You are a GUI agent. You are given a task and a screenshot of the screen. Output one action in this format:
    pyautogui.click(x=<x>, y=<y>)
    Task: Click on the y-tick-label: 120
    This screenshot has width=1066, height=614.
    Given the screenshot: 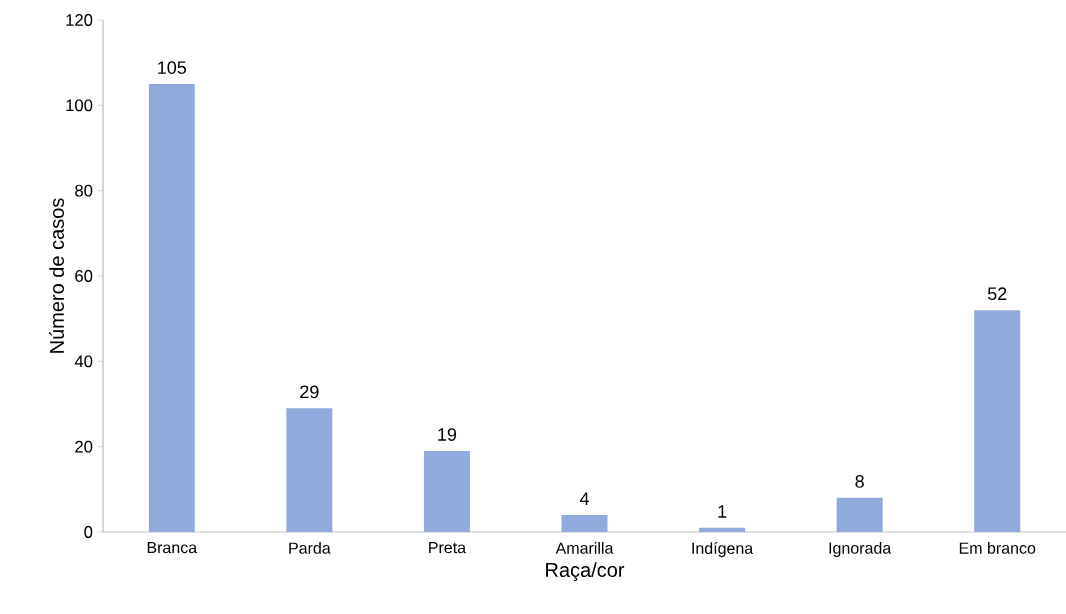 What is the action you would take?
    pyautogui.click(x=79, y=20)
    